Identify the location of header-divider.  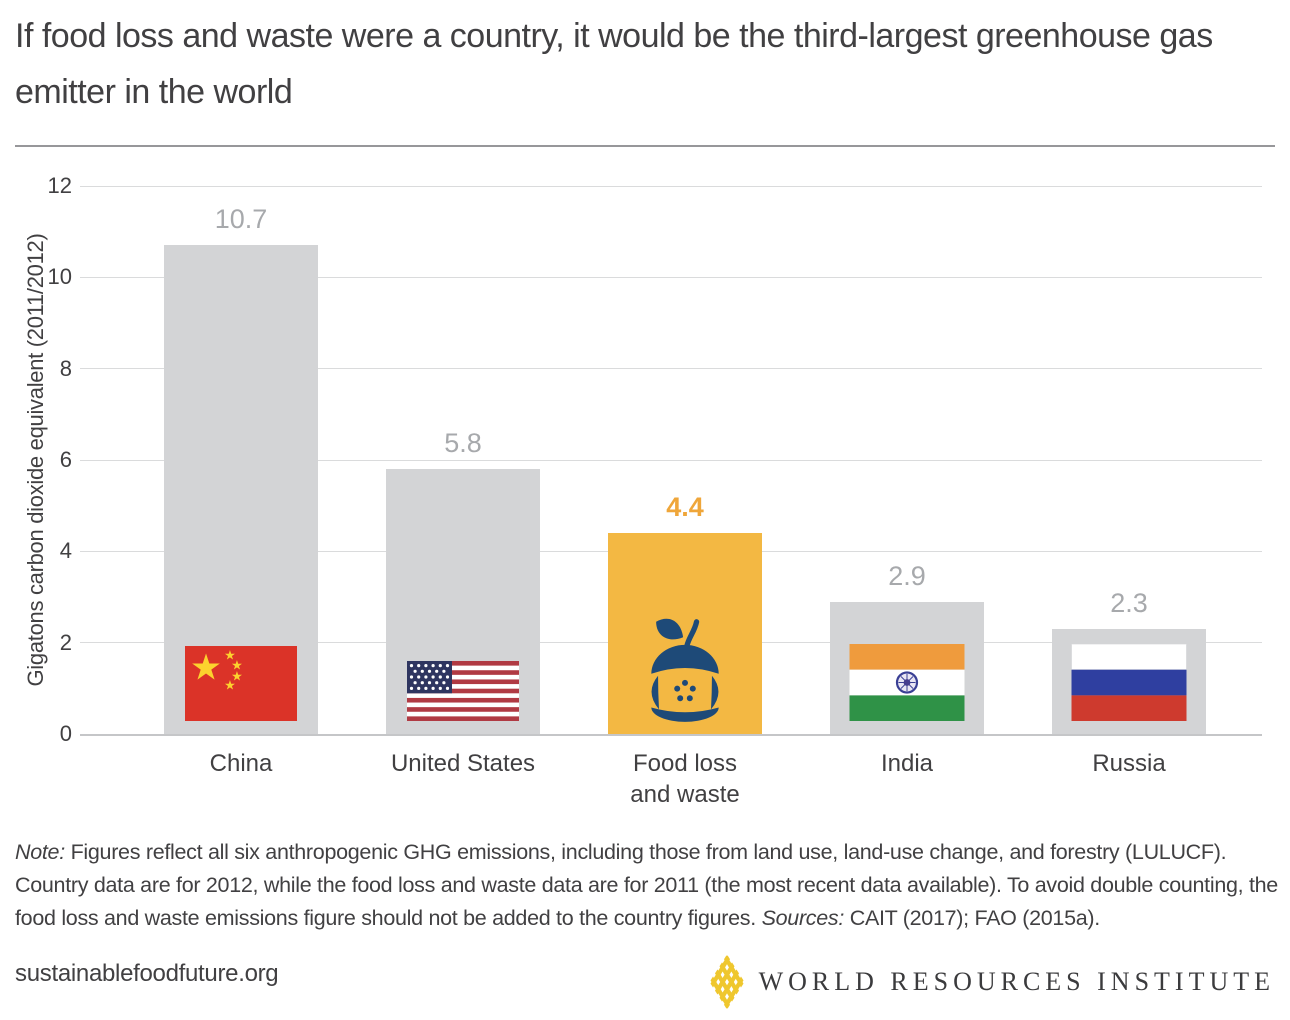
(645, 146).